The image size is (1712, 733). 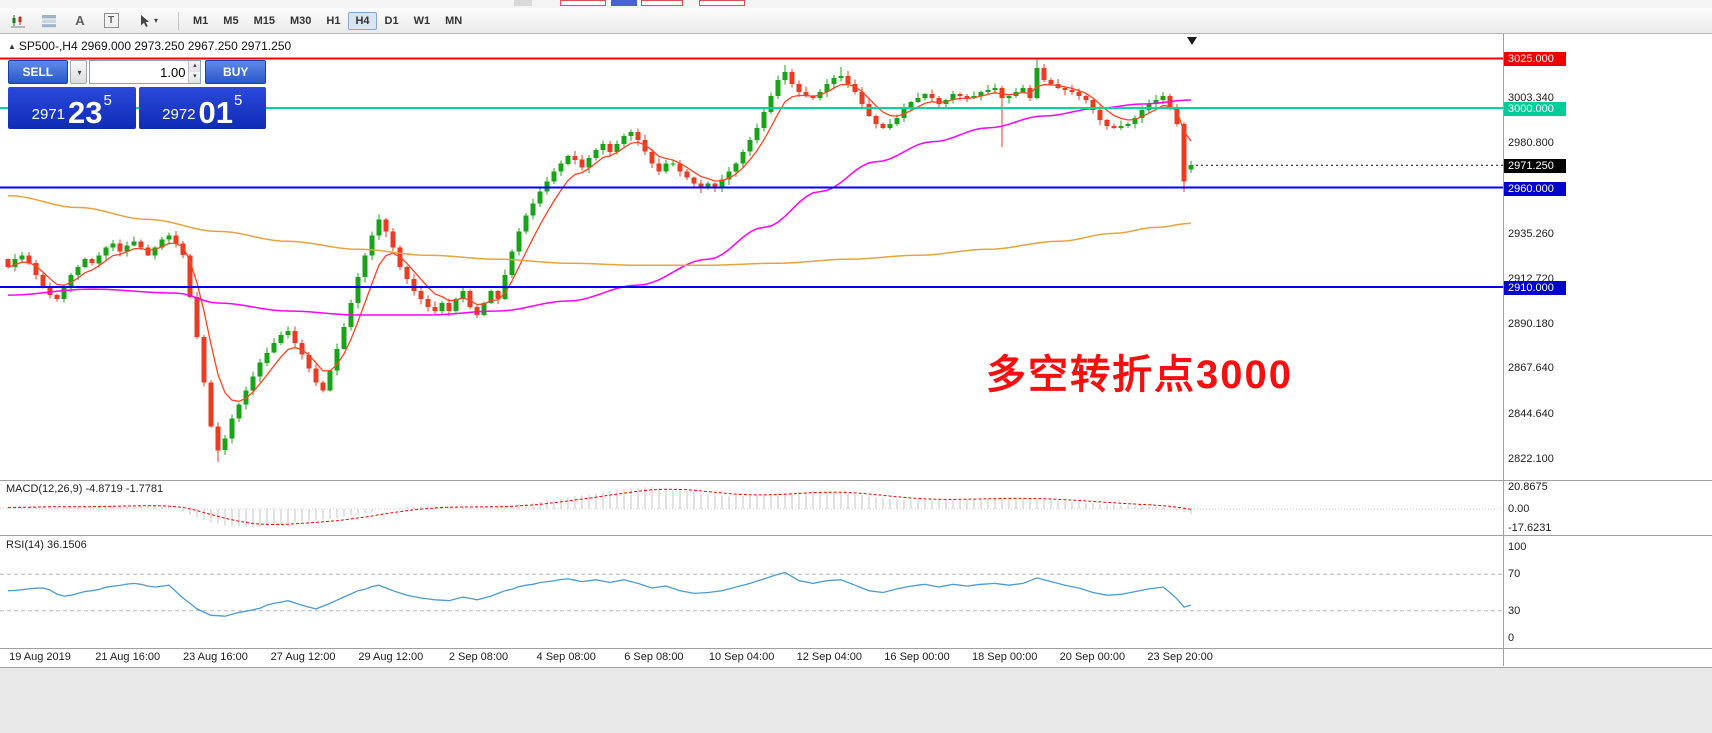 I want to click on tile-glyph, so click(x=49, y=20).